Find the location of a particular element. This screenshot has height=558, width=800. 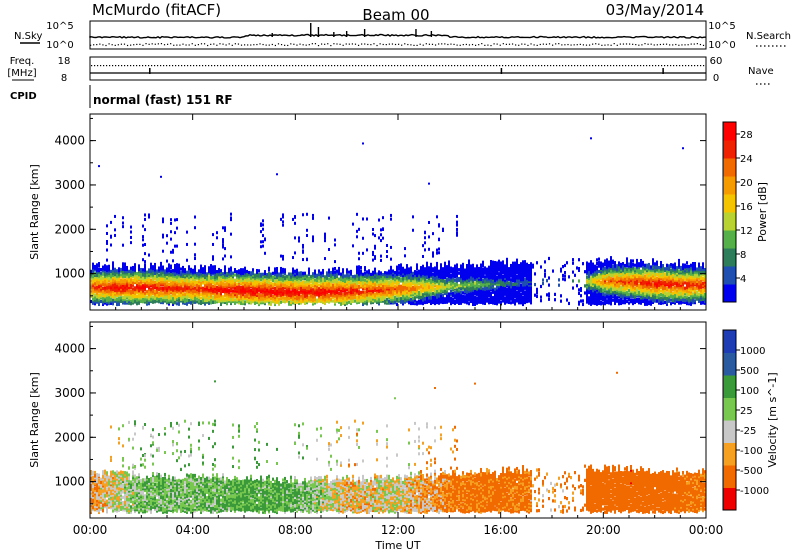

sky-noise-trace is located at coordinates (398, 37).